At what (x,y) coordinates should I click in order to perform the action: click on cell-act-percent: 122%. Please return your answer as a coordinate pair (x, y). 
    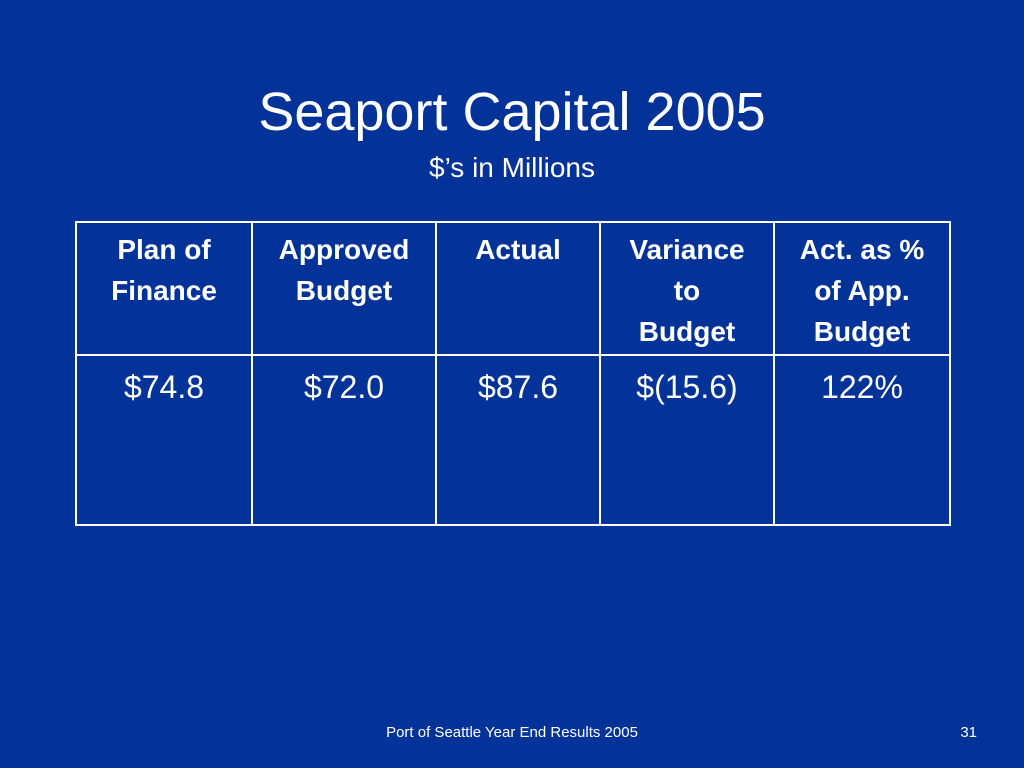
    Looking at the image, I should click on (862, 440).